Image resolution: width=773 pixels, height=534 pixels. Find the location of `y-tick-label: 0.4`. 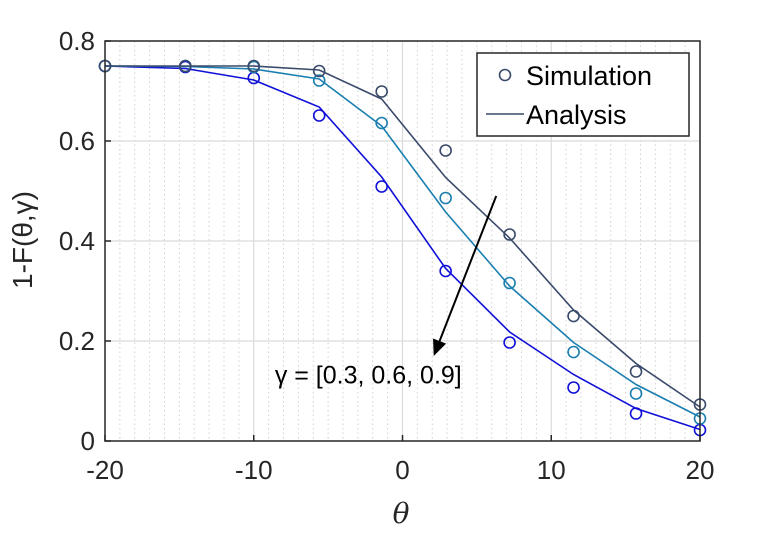

y-tick-label: 0.4 is located at coordinates (77, 241).